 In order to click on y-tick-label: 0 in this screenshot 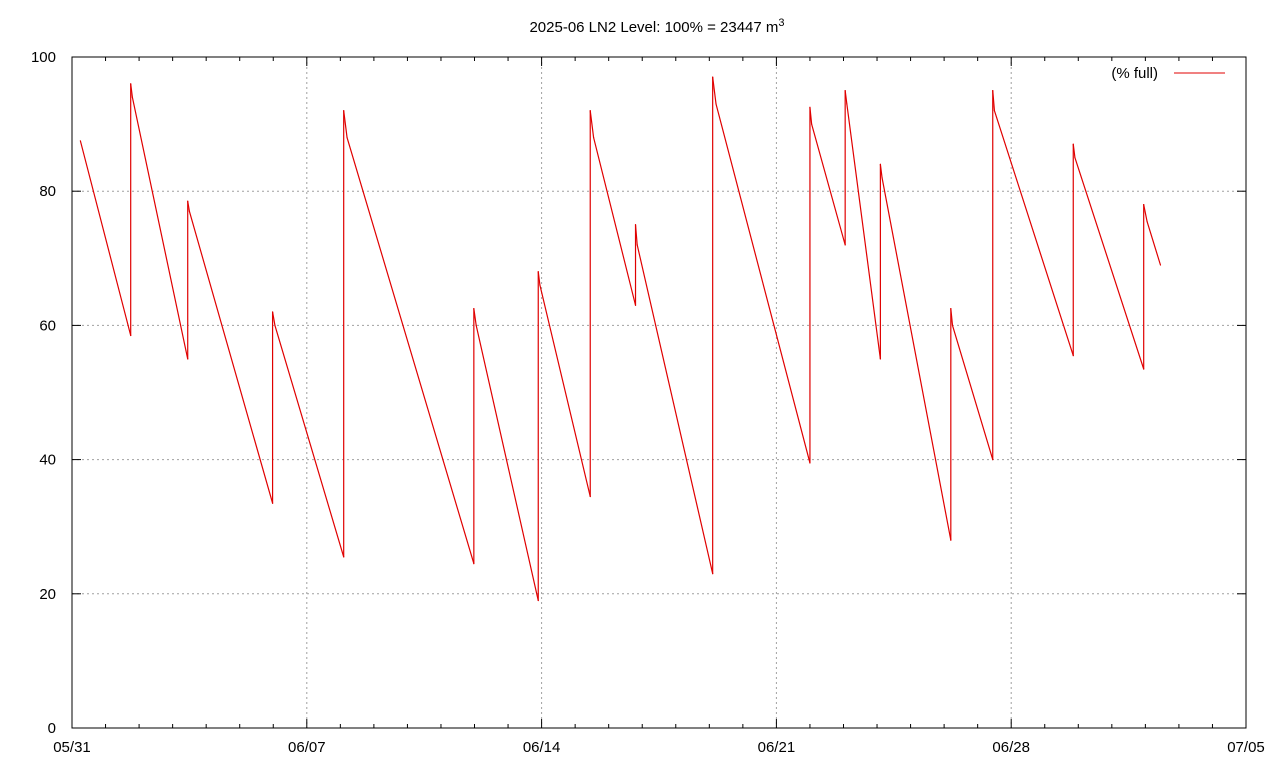, I will do `click(52, 728)`.